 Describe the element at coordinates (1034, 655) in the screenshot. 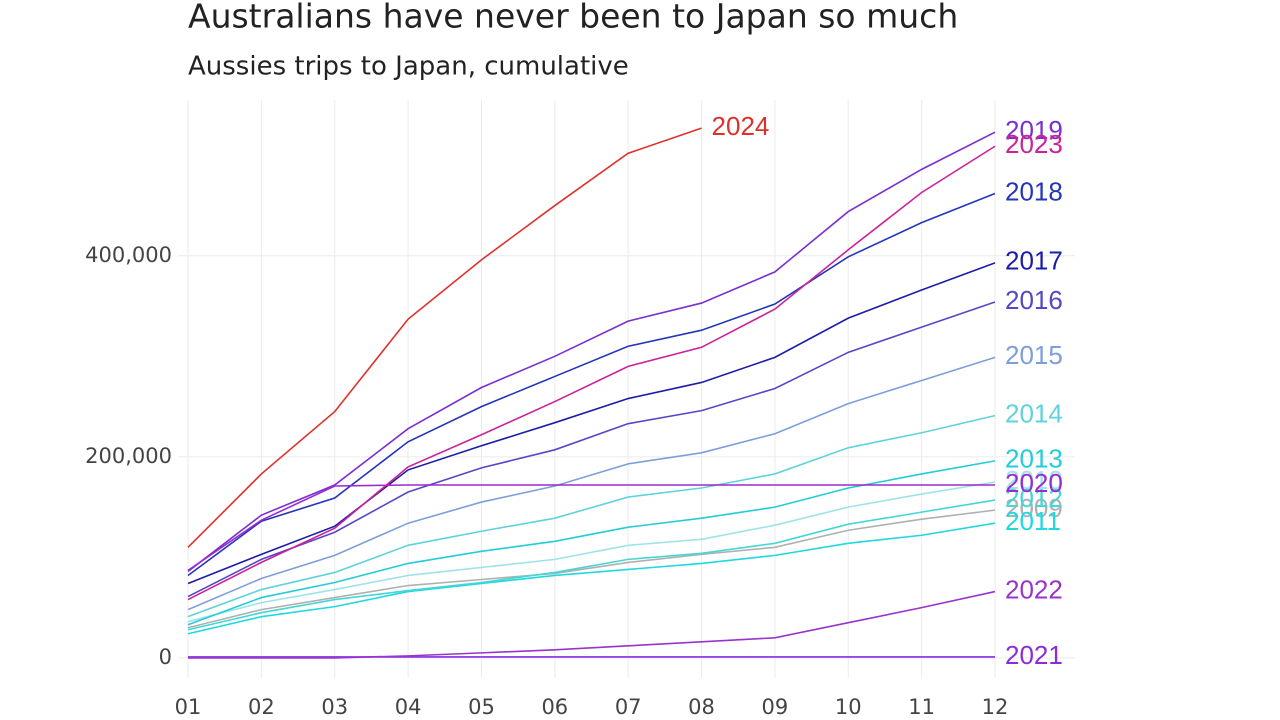

I see `series-label: 2021` at that location.